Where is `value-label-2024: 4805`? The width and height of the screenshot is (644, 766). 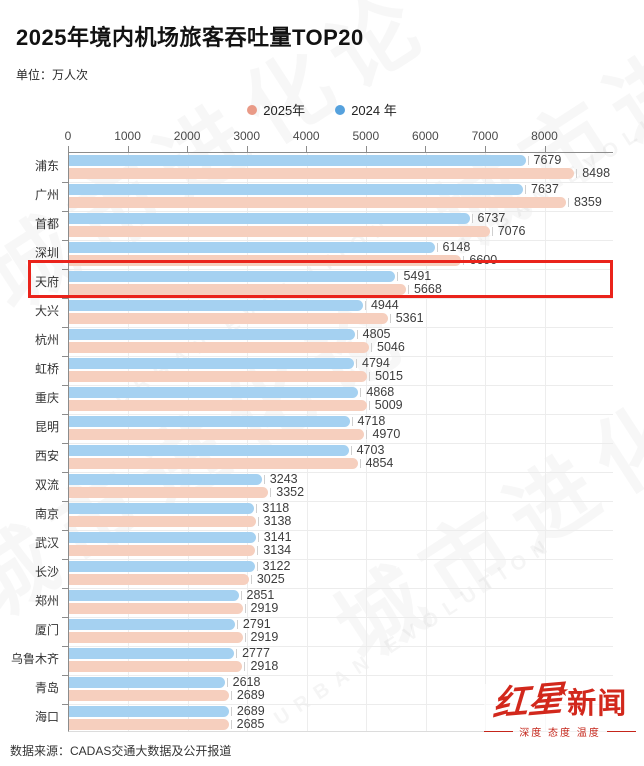
value-label-2024: 4805 is located at coordinates (376, 334).